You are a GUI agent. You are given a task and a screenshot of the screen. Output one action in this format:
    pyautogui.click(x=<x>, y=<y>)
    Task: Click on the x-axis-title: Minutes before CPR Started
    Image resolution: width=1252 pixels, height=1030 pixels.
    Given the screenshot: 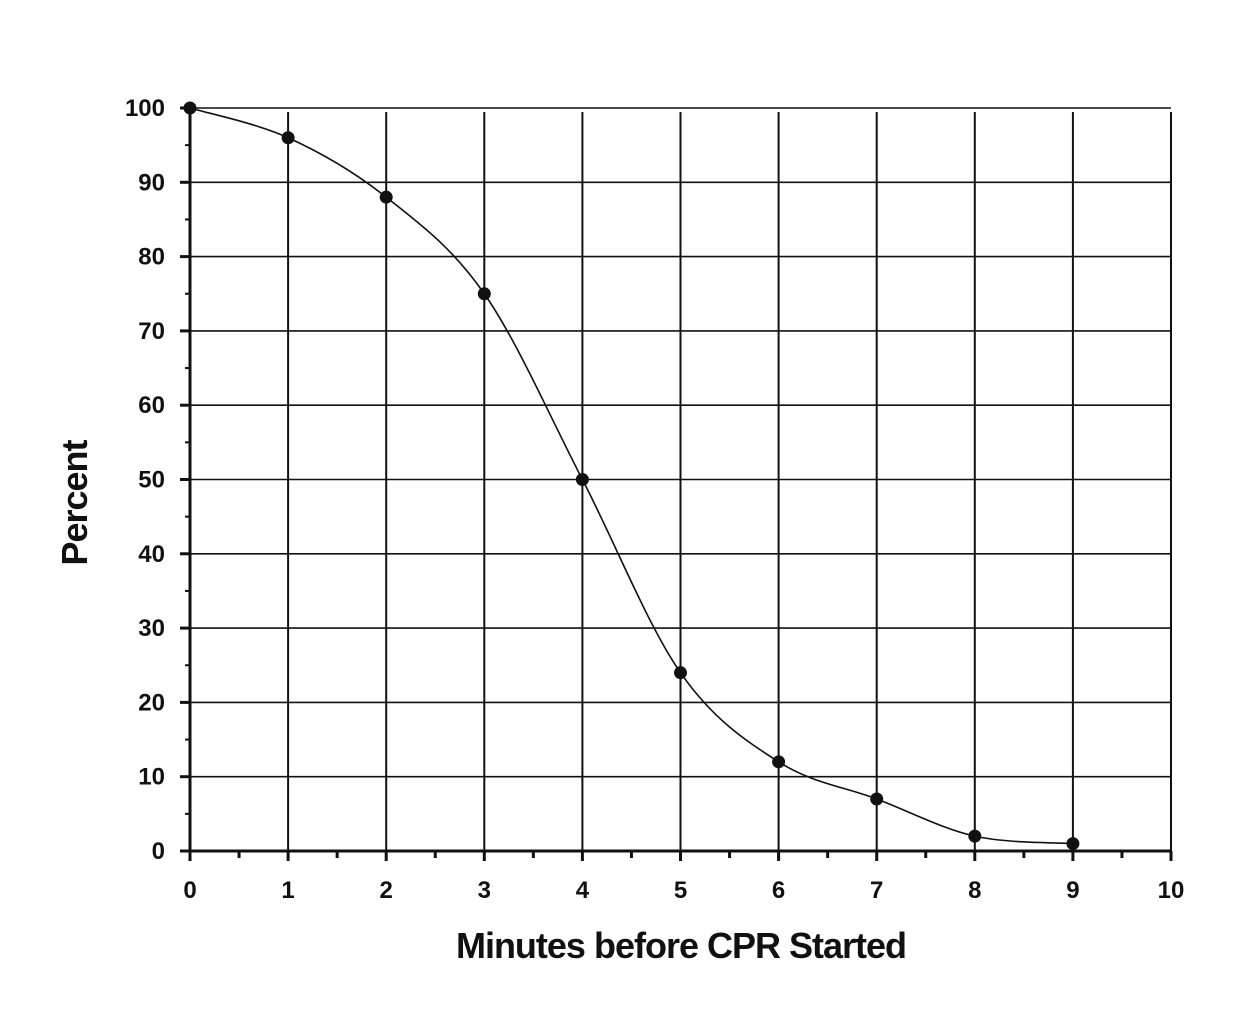 What is the action you would take?
    pyautogui.click(x=681, y=945)
    